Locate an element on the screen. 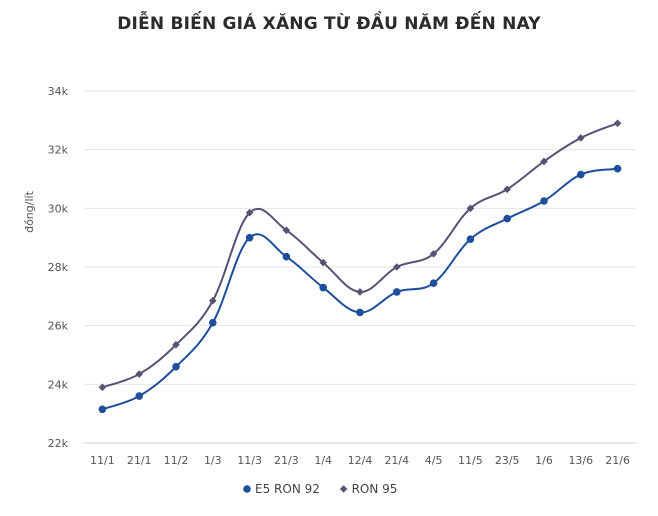 Image resolution: width=658 pixels, height=516 pixels. x-tick-label: 1/6 is located at coordinates (544, 460).